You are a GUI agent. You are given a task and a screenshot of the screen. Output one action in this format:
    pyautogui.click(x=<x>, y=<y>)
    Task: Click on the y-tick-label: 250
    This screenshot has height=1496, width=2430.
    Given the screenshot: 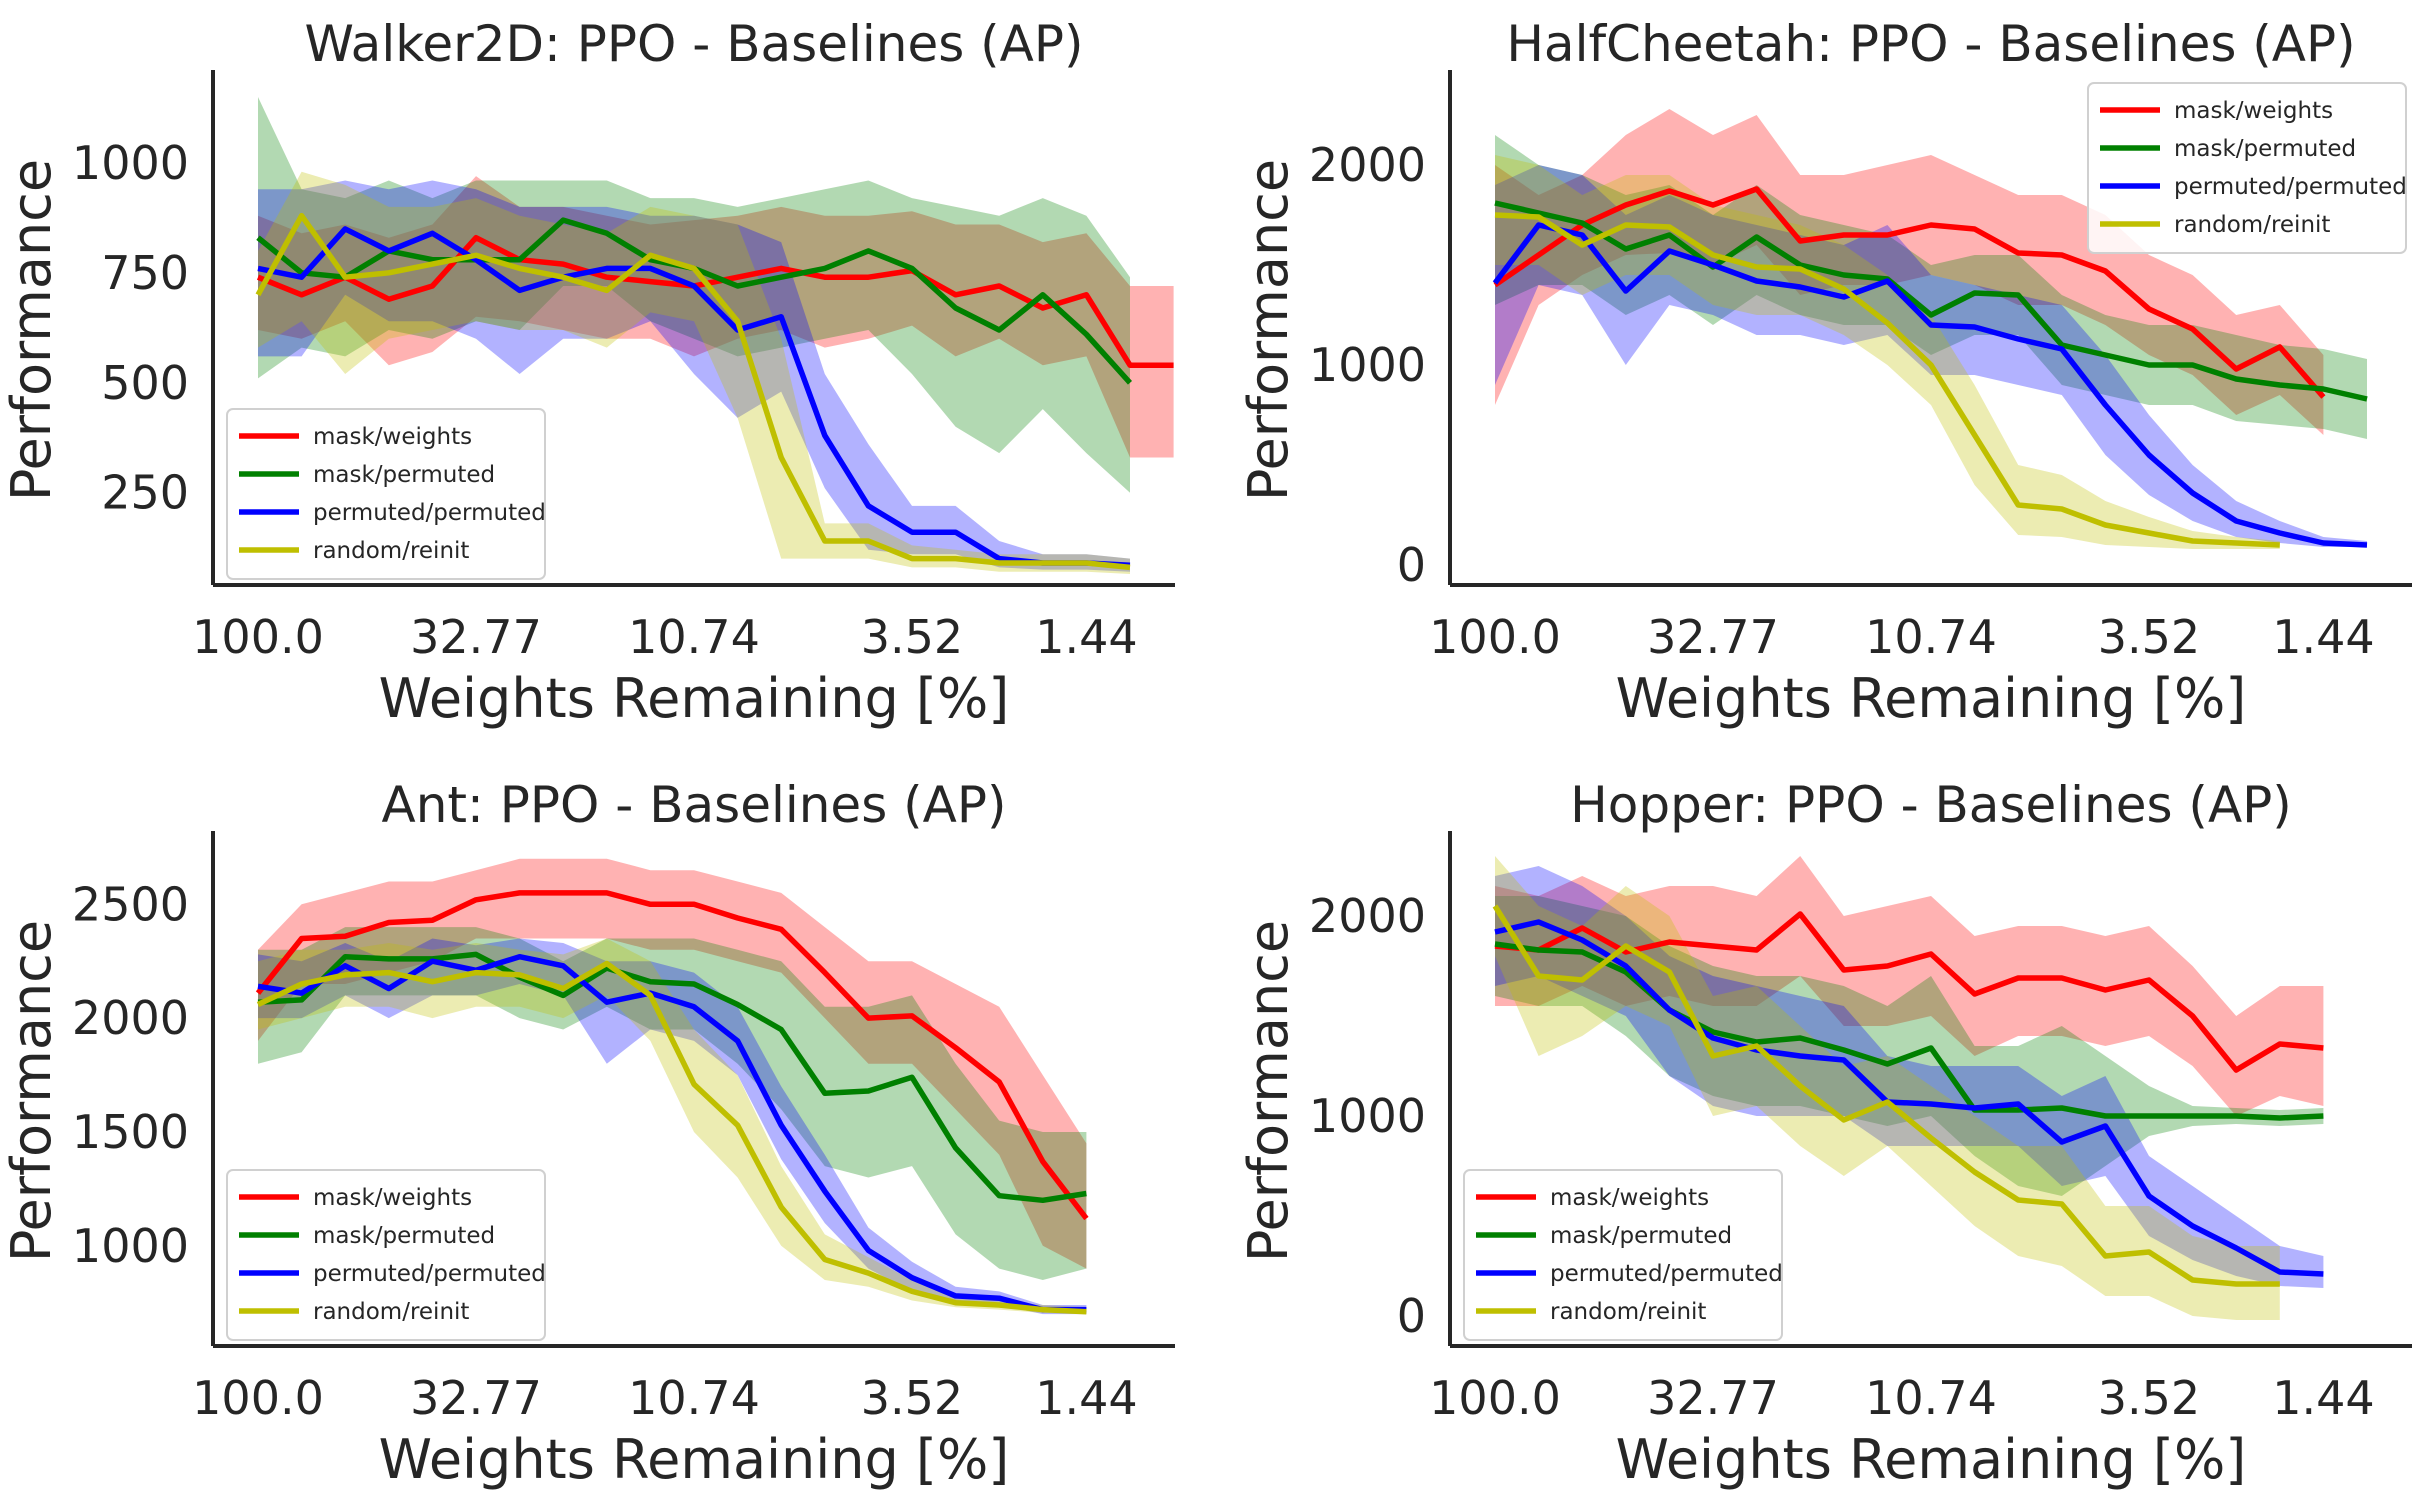 What is the action you would take?
    pyautogui.click(x=145, y=493)
    